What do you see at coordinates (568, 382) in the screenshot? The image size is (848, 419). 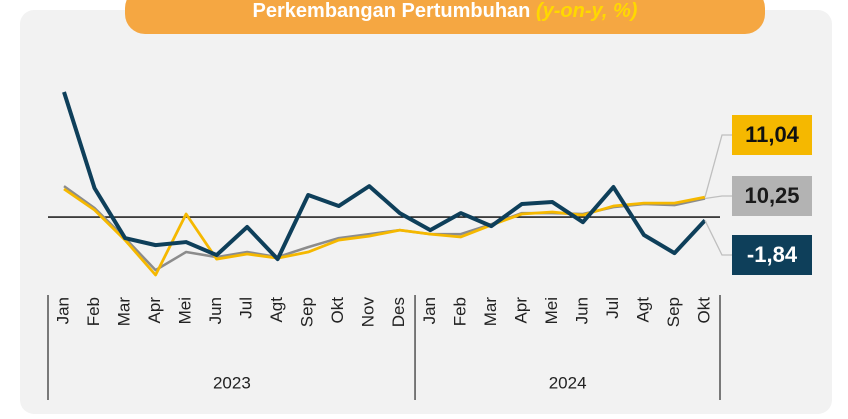 I see `x-group-label: 2024` at bounding box center [568, 382].